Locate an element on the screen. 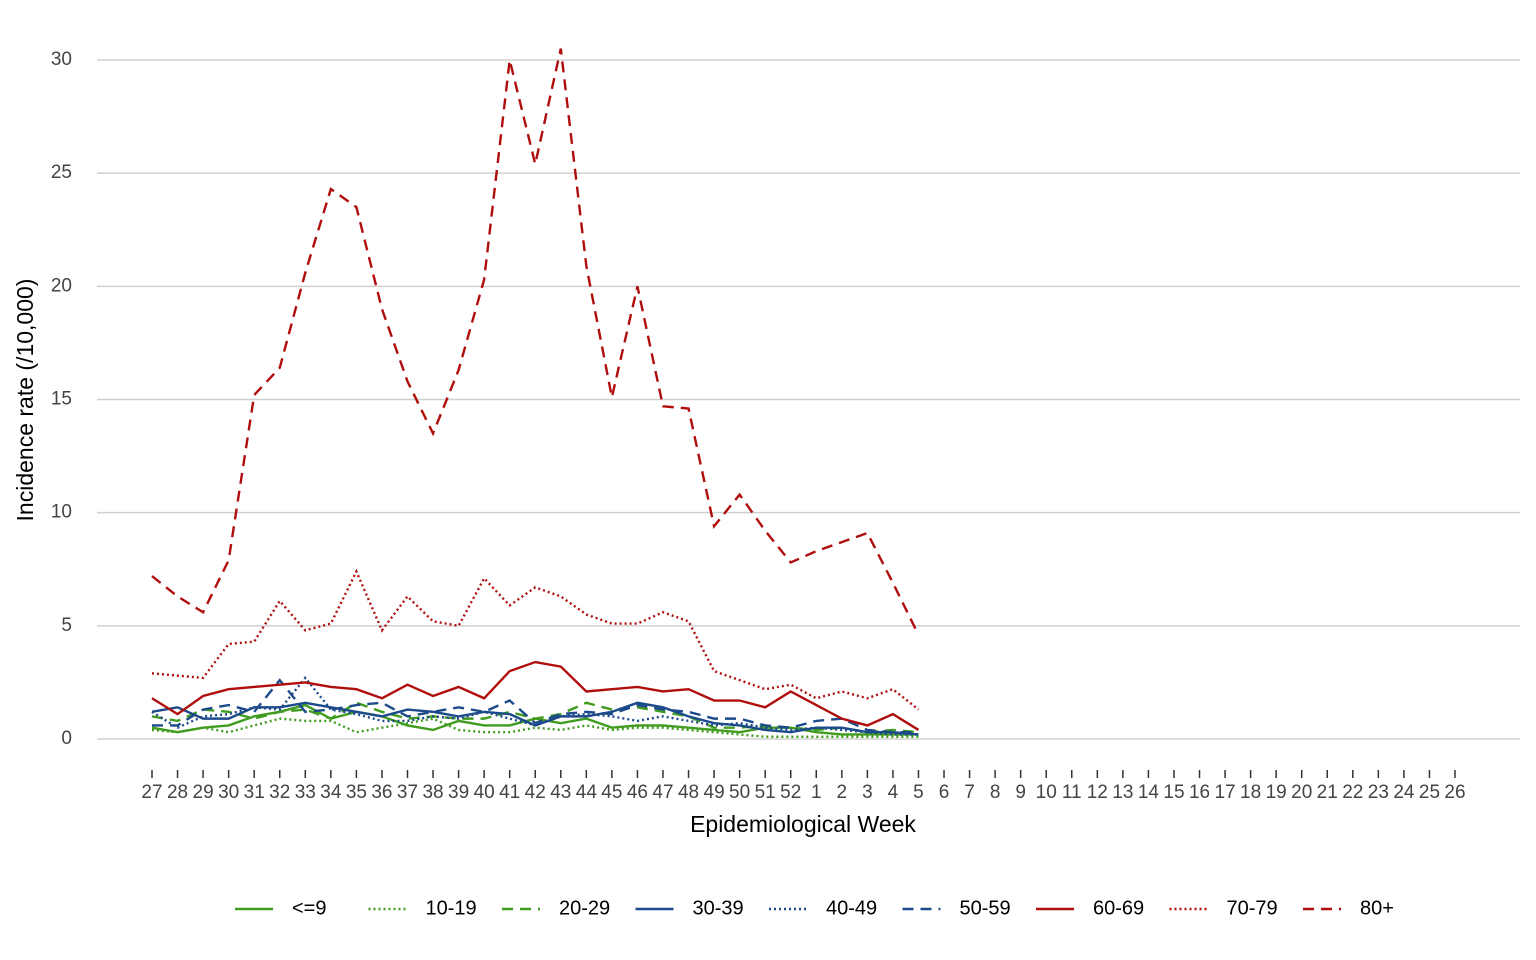 The image size is (1536, 960). x-tick-label: 7 is located at coordinates (969, 792).